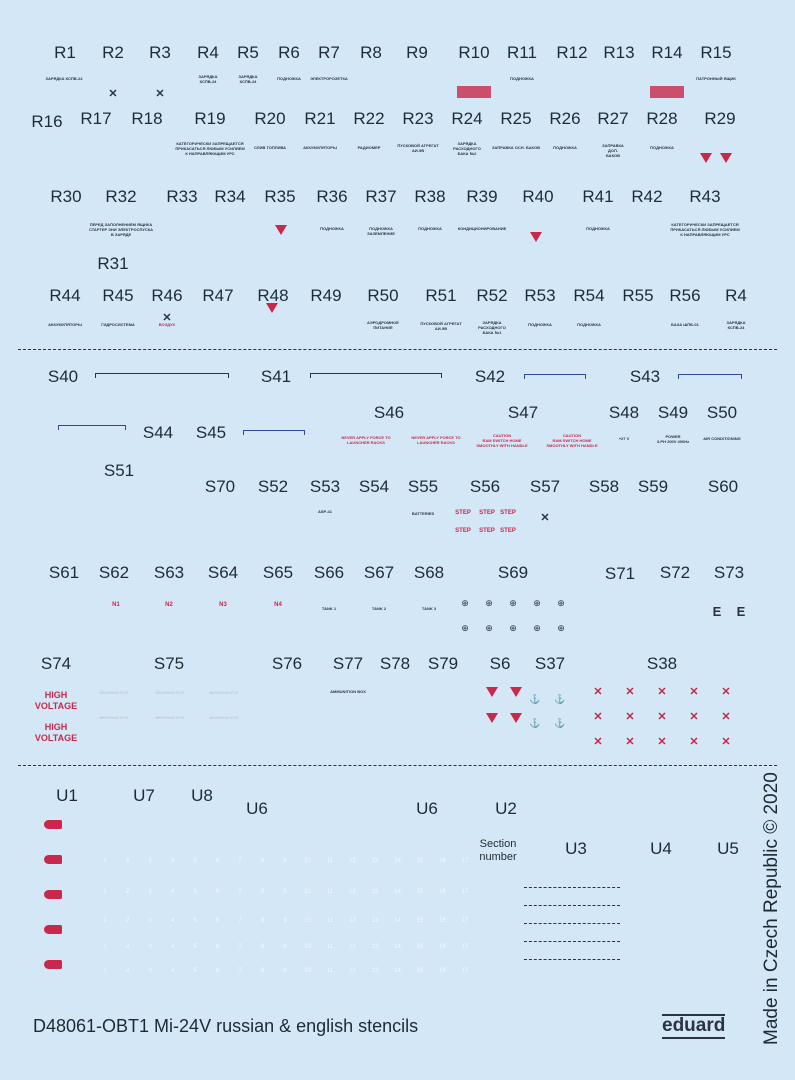 This screenshot has width=795, height=1080. What do you see at coordinates (217, 947) in the screenshot?
I see `section-number-decal: 6` at bounding box center [217, 947].